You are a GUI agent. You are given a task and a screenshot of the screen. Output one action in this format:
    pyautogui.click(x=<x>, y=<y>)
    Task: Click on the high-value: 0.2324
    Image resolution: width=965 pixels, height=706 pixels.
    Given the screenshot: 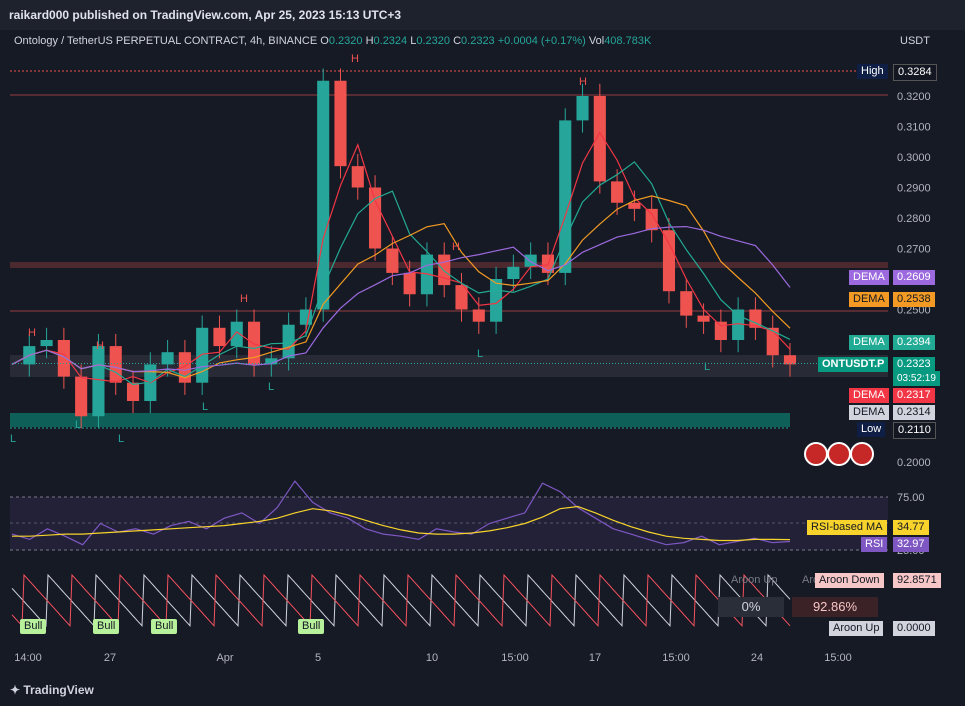 What is the action you would take?
    pyautogui.click(x=390, y=41)
    